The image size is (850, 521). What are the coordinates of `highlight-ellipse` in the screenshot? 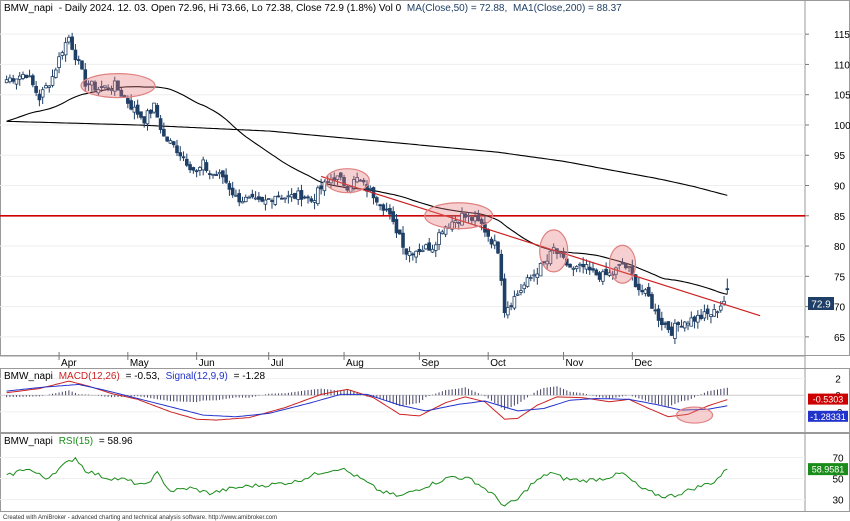 It's located at (622, 264).